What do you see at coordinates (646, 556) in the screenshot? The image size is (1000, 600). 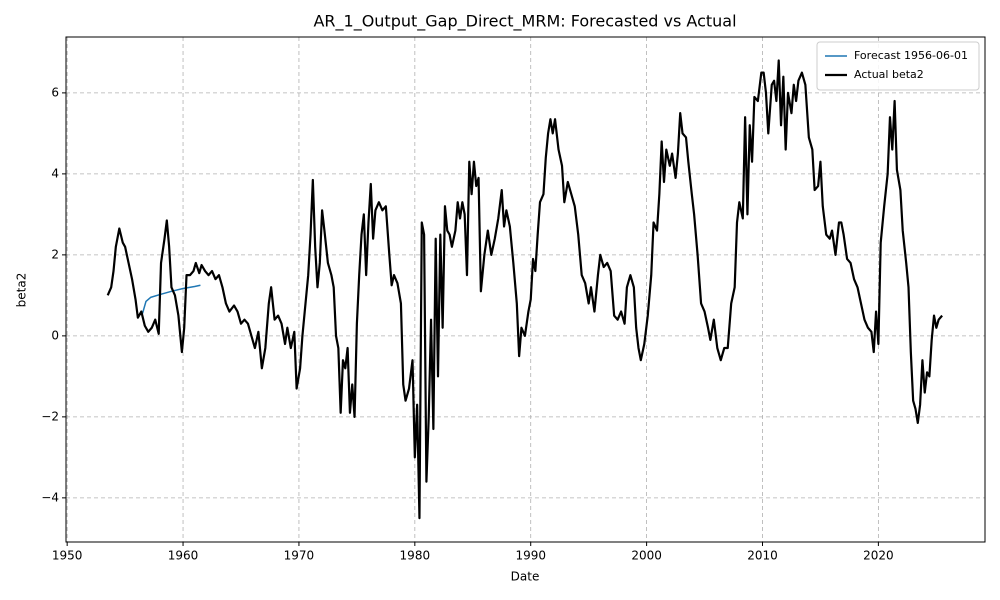 I see `x-tick-label: 2000` at bounding box center [646, 556].